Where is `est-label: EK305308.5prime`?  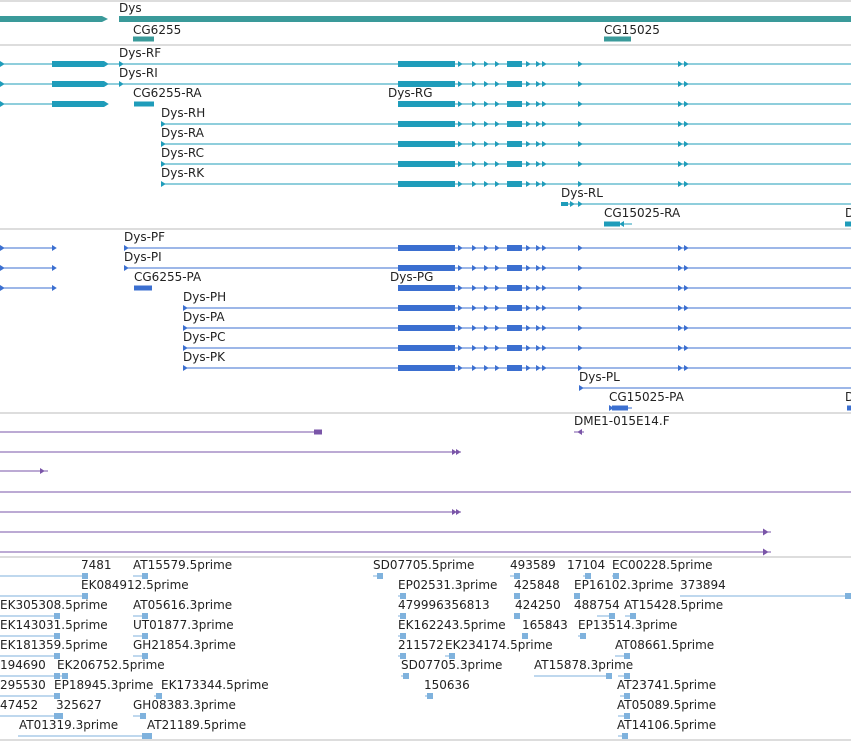 est-label: EK305308.5prime is located at coordinates (54, 605).